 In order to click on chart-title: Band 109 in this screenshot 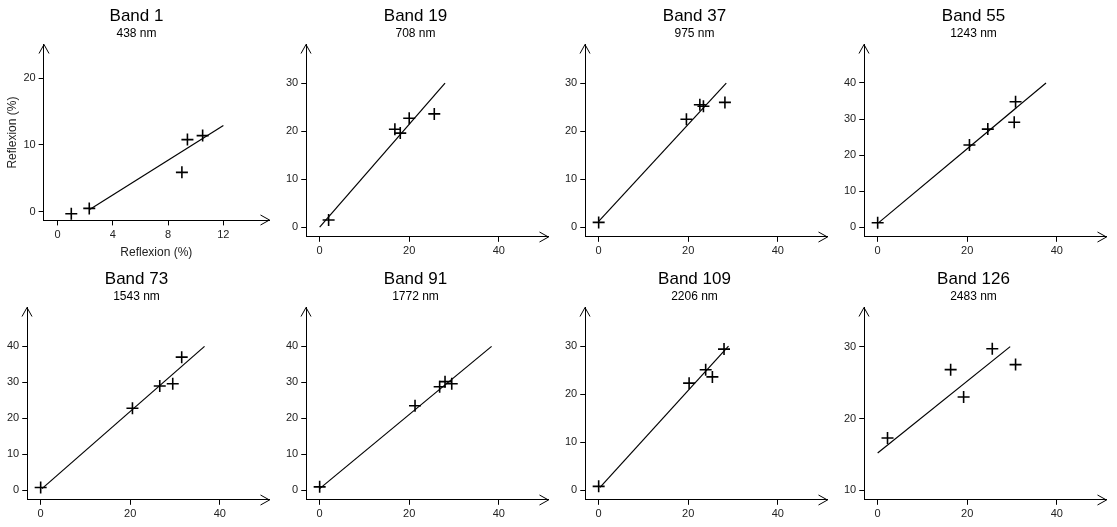, I will do `click(694, 278)`.